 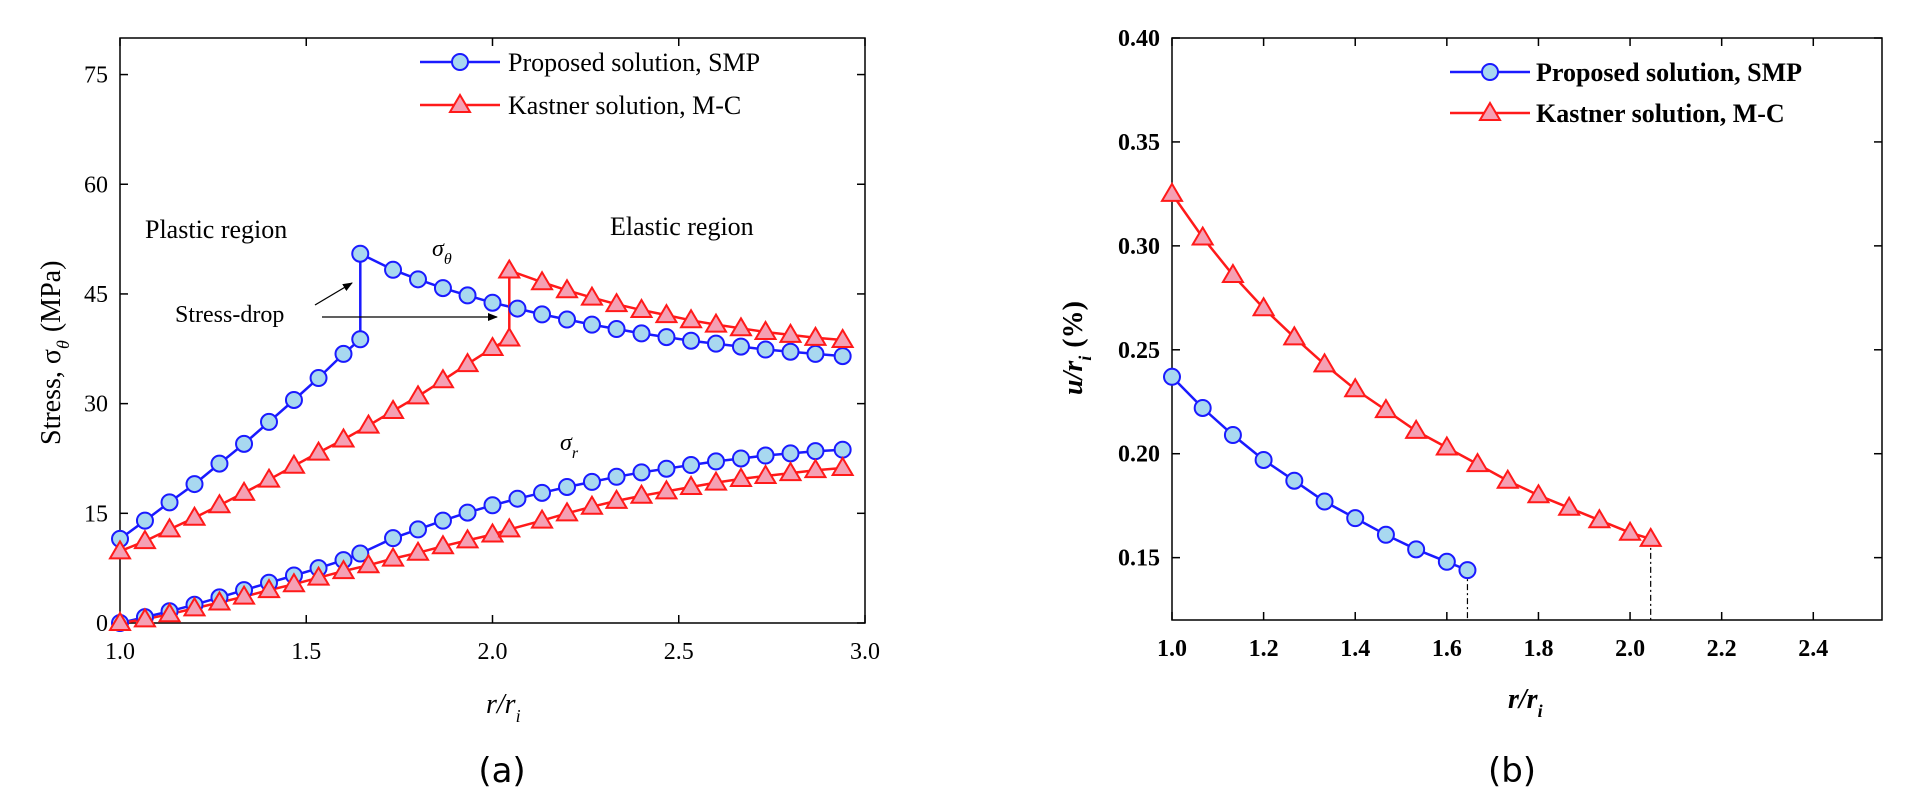 What do you see at coordinates (1139, 559) in the screenshot?
I see `y-tick-label: 0.15` at bounding box center [1139, 559].